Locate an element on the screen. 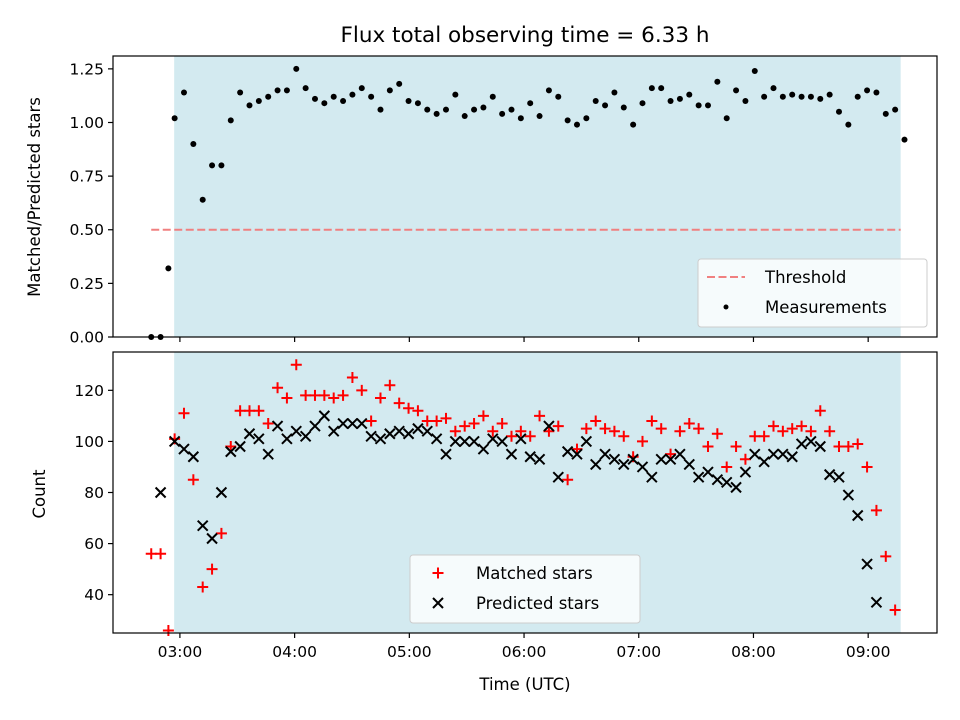 The image size is (960, 720). legend-threshold-label: Threshold is located at coordinates (805, 277).